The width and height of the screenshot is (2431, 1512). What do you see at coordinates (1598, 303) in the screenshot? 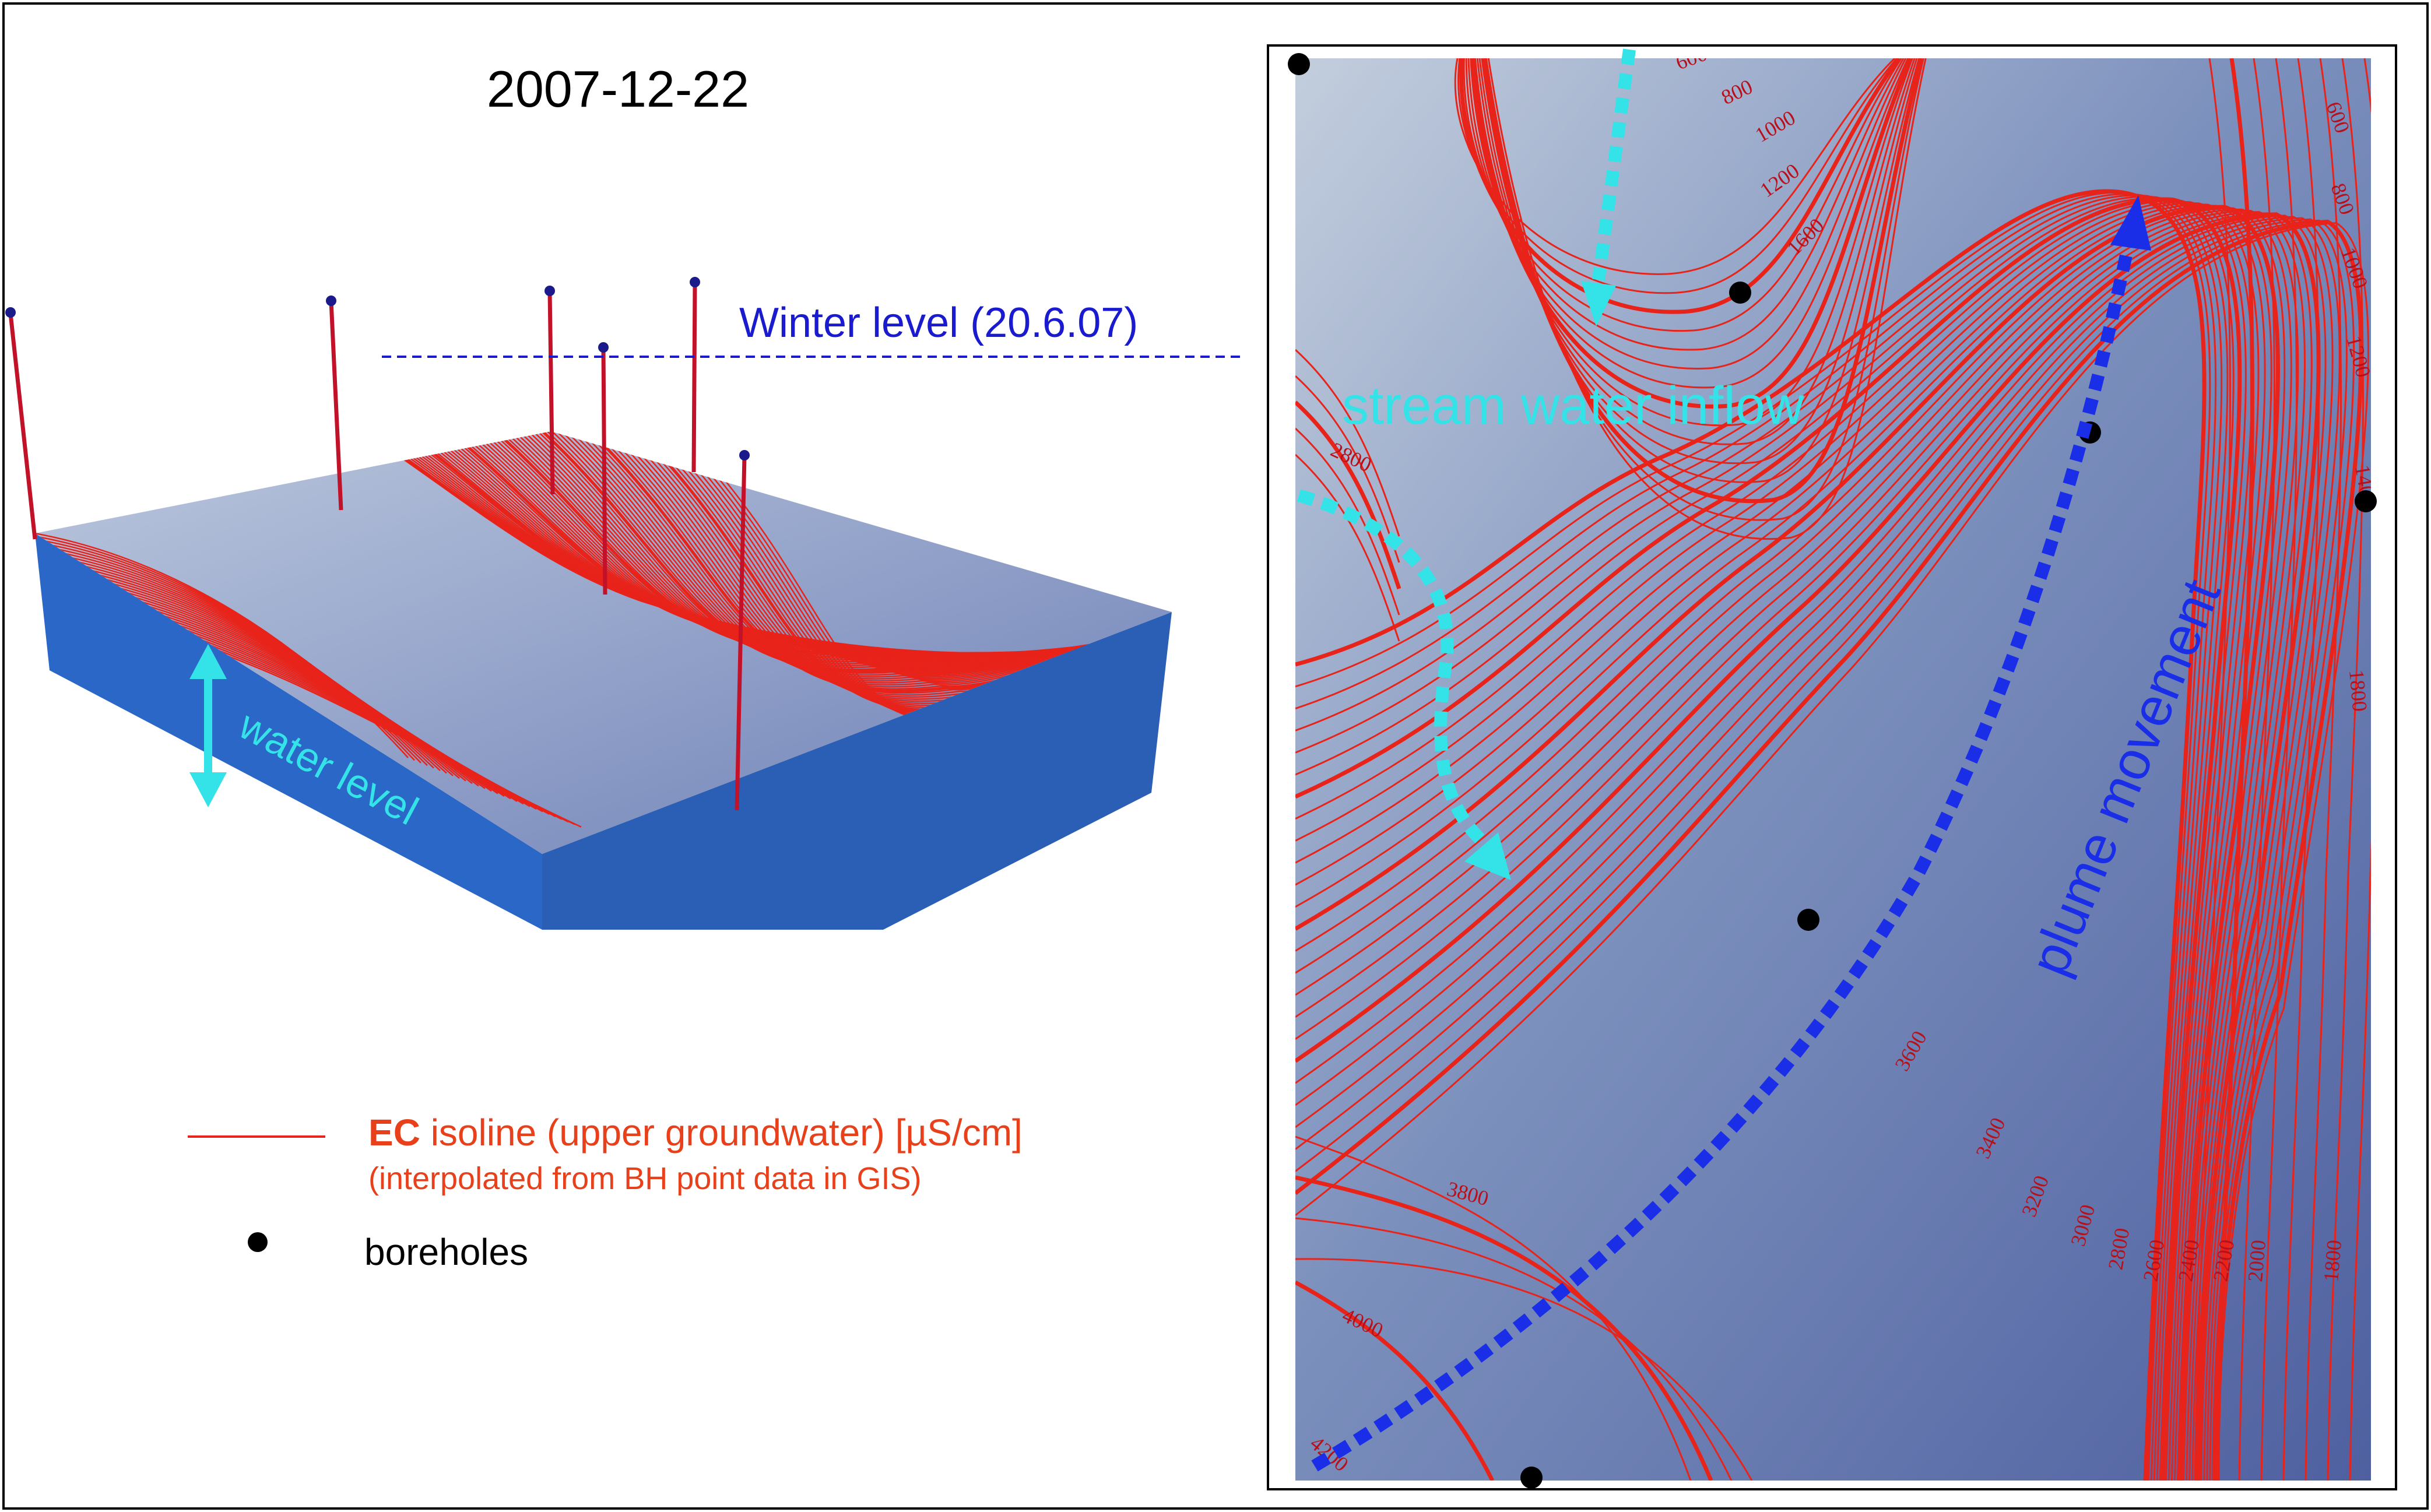
I see `stream-arrow-north-head` at bounding box center [1598, 303].